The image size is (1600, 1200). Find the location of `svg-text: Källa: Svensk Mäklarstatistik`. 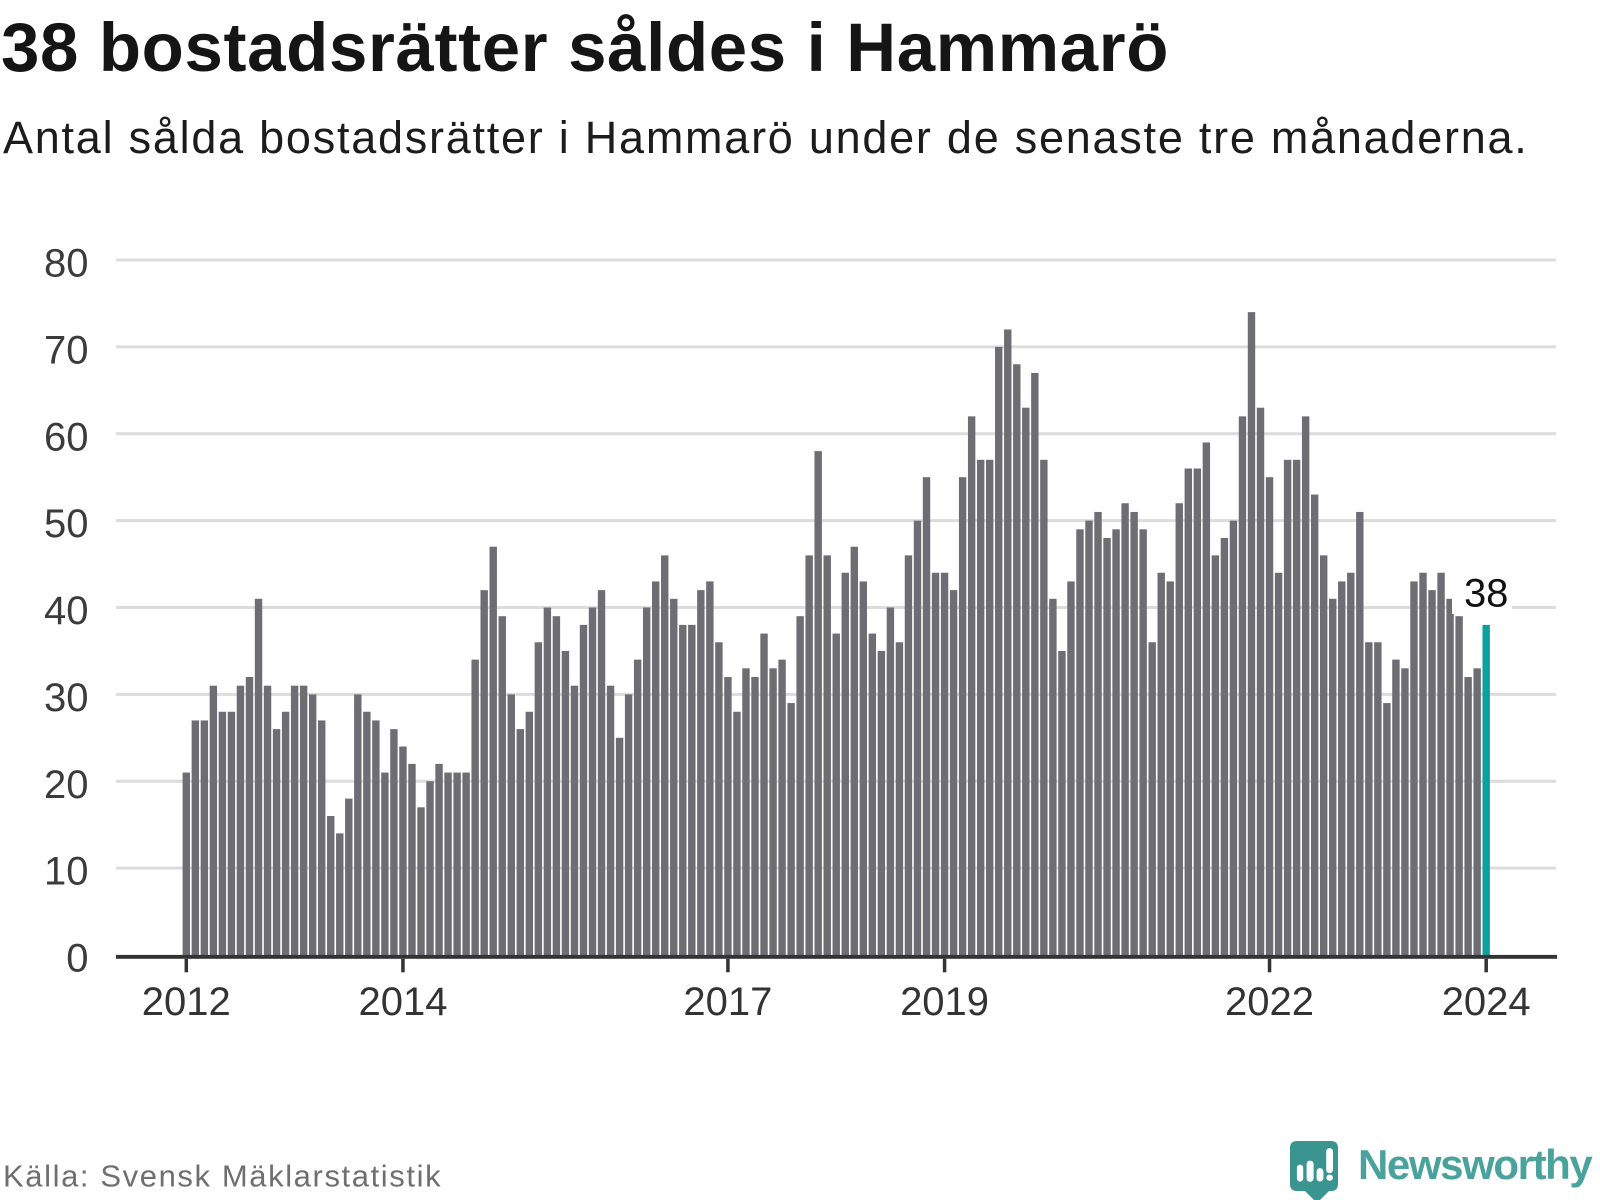

svg-text: Källa: Svensk Mäklarstatistik is located at coordinates (222, 1176).